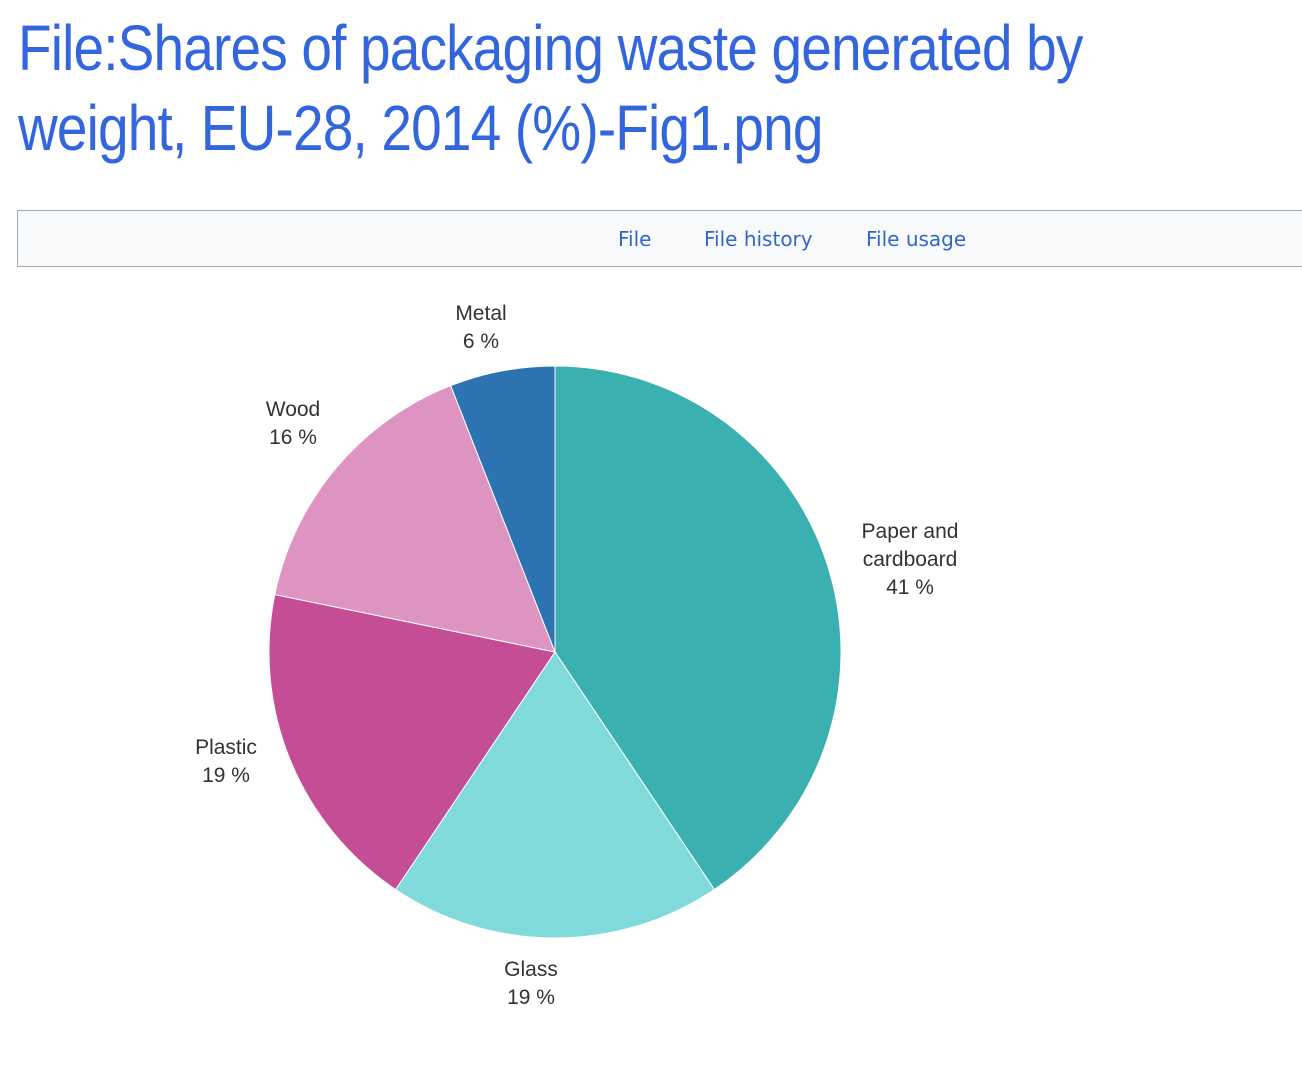  I want to click on pie-label-plastic: Plastic 19 %, so click(226, 761).